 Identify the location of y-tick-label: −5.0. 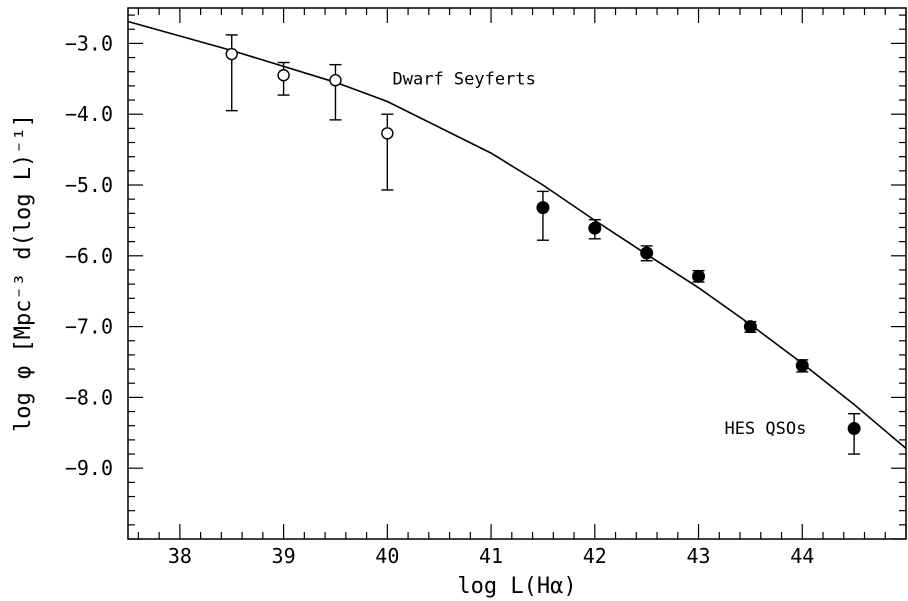
(89, 185).